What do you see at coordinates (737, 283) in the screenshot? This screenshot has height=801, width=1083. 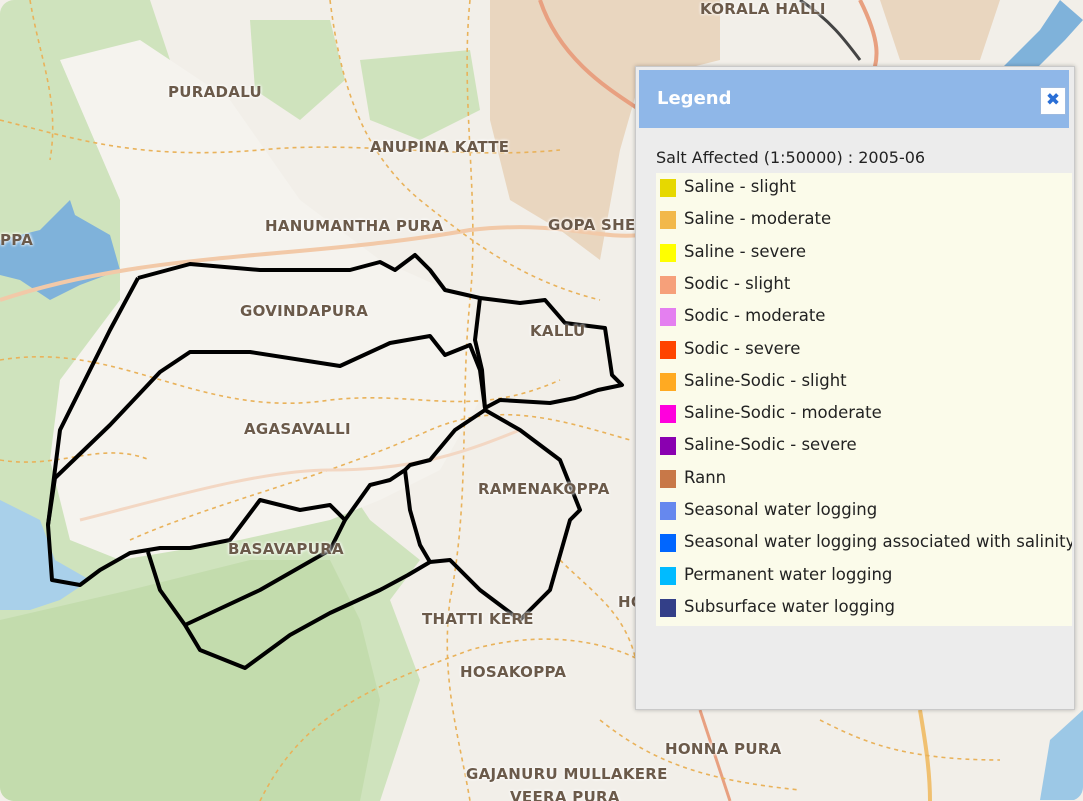 I see `legend-label: Sodic - slight` at bounding box center [737, 283].